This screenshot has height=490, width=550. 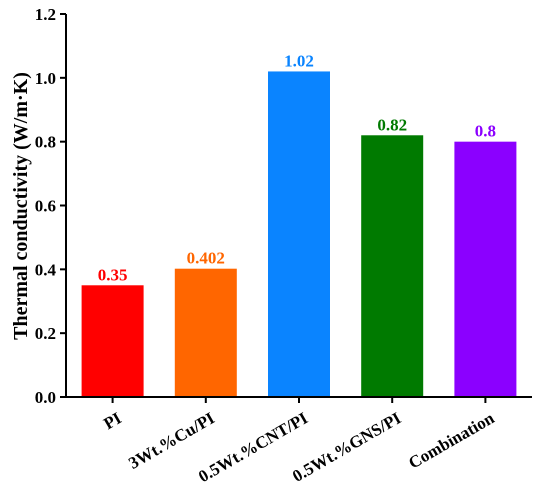 I want to click on y-tick-label-3: 0.6, so click(x=45, y=206).